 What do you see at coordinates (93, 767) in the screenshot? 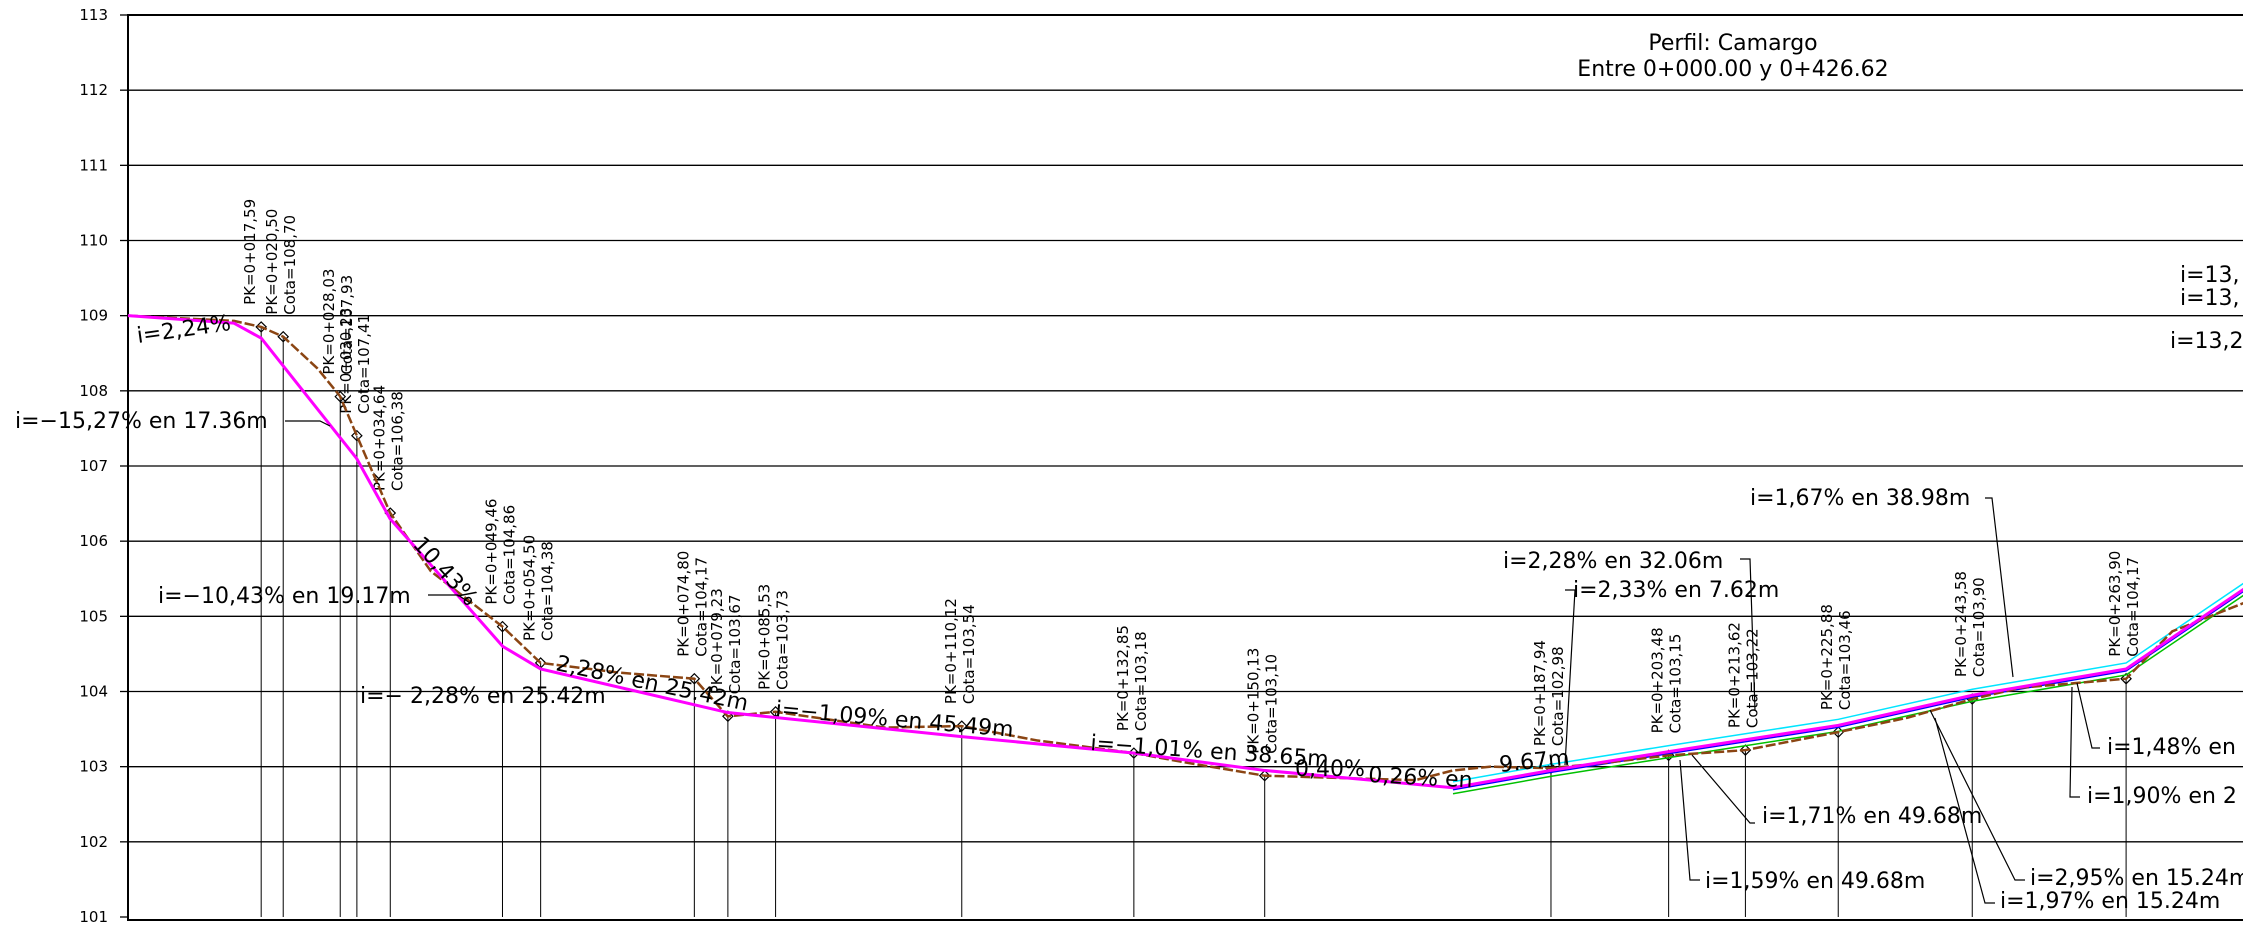
I see `y-tick-label: 103` at bounding box center [93, 767].